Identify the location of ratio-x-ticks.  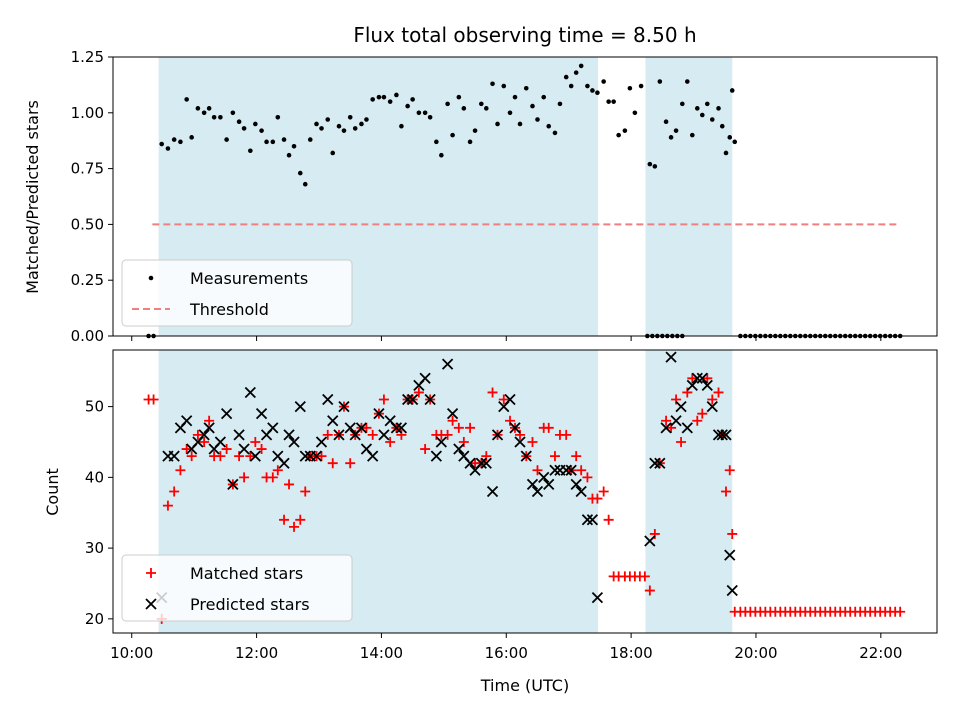
(506, 338).